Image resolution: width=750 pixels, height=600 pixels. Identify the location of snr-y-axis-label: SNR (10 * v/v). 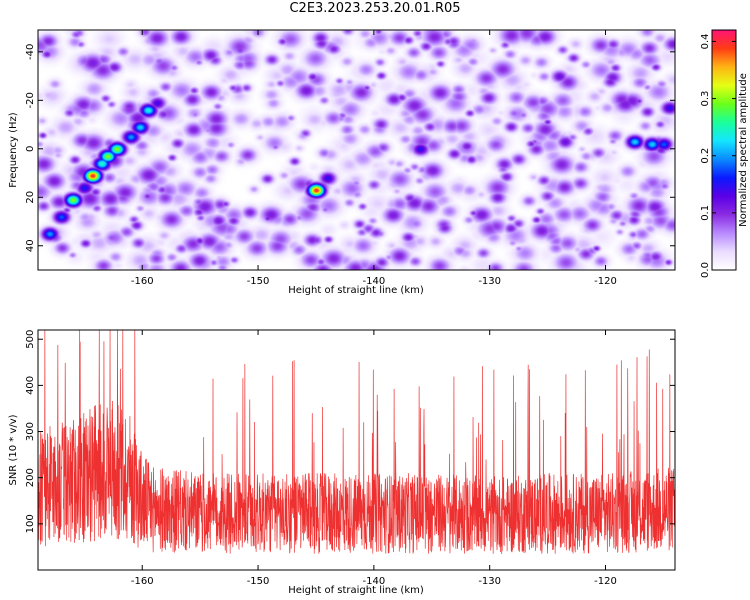
(13, 449).